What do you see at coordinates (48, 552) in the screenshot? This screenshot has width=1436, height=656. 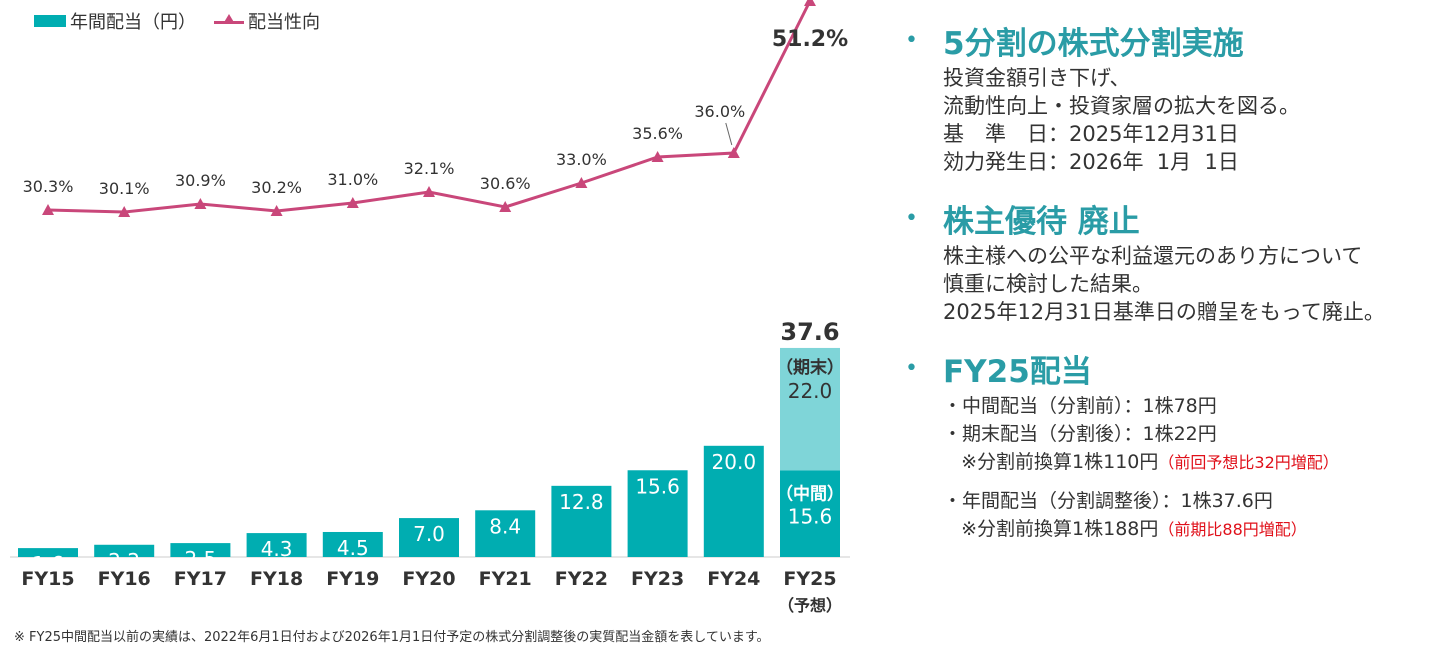 I see `bar-FY15` at bounding box center [48, 552].